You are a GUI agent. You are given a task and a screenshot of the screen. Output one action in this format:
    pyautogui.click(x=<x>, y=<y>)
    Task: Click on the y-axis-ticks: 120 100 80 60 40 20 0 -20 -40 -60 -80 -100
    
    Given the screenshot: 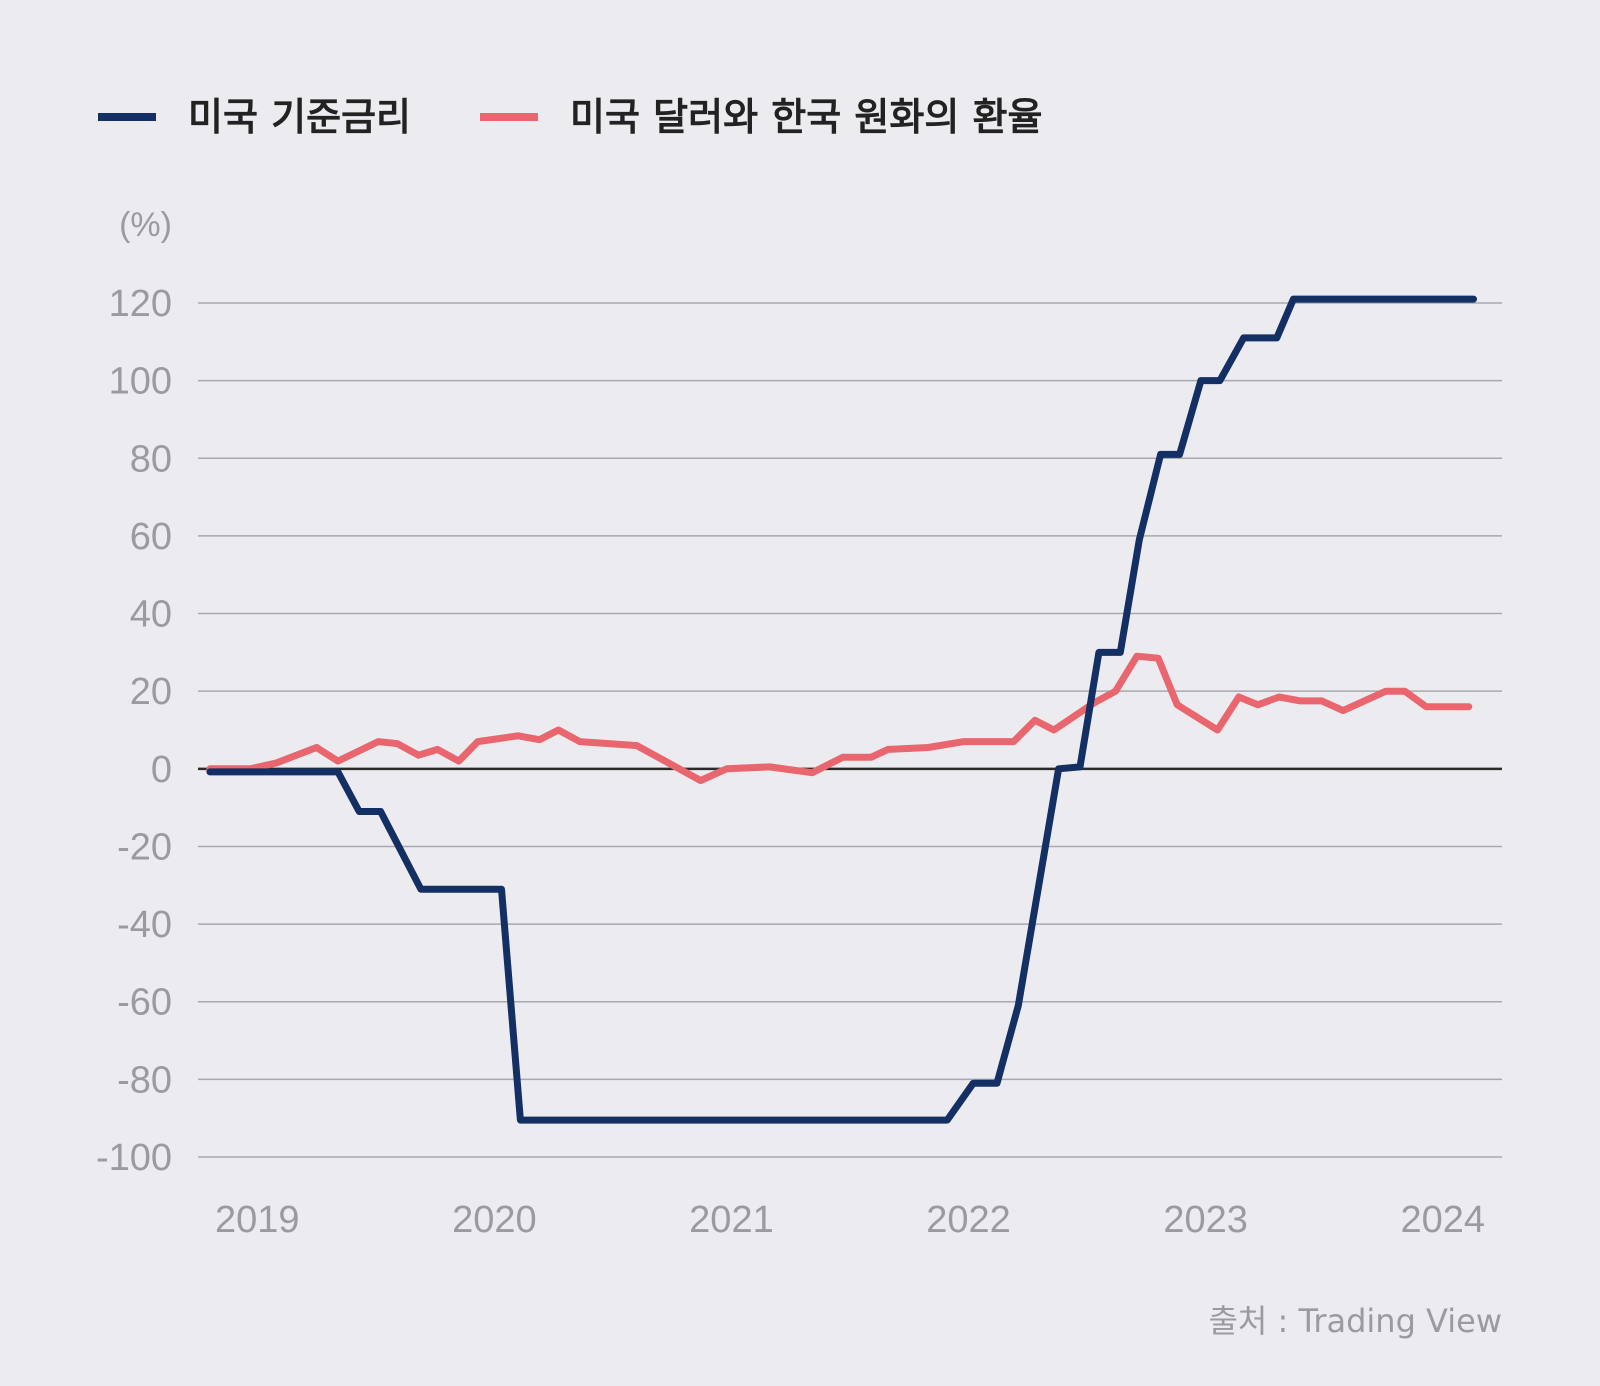 What is the action you would take?
    pyautogui.click(x=134, y=731)
    